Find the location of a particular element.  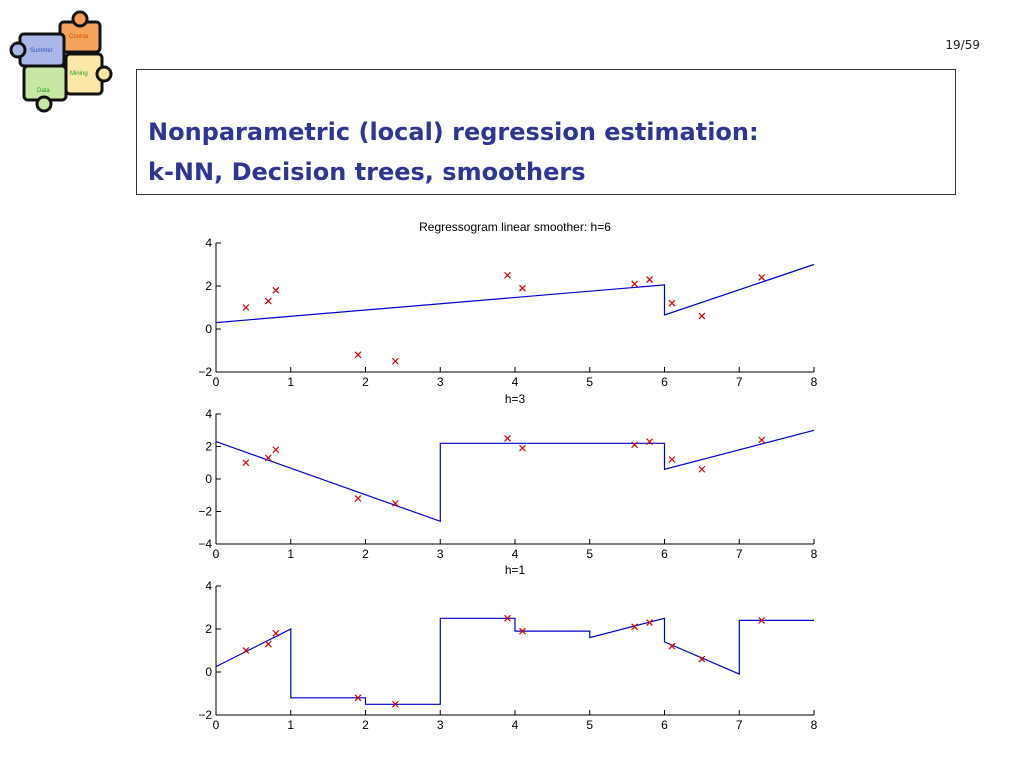

chart-3-title: h=1 is located at coordinates (515, 570).